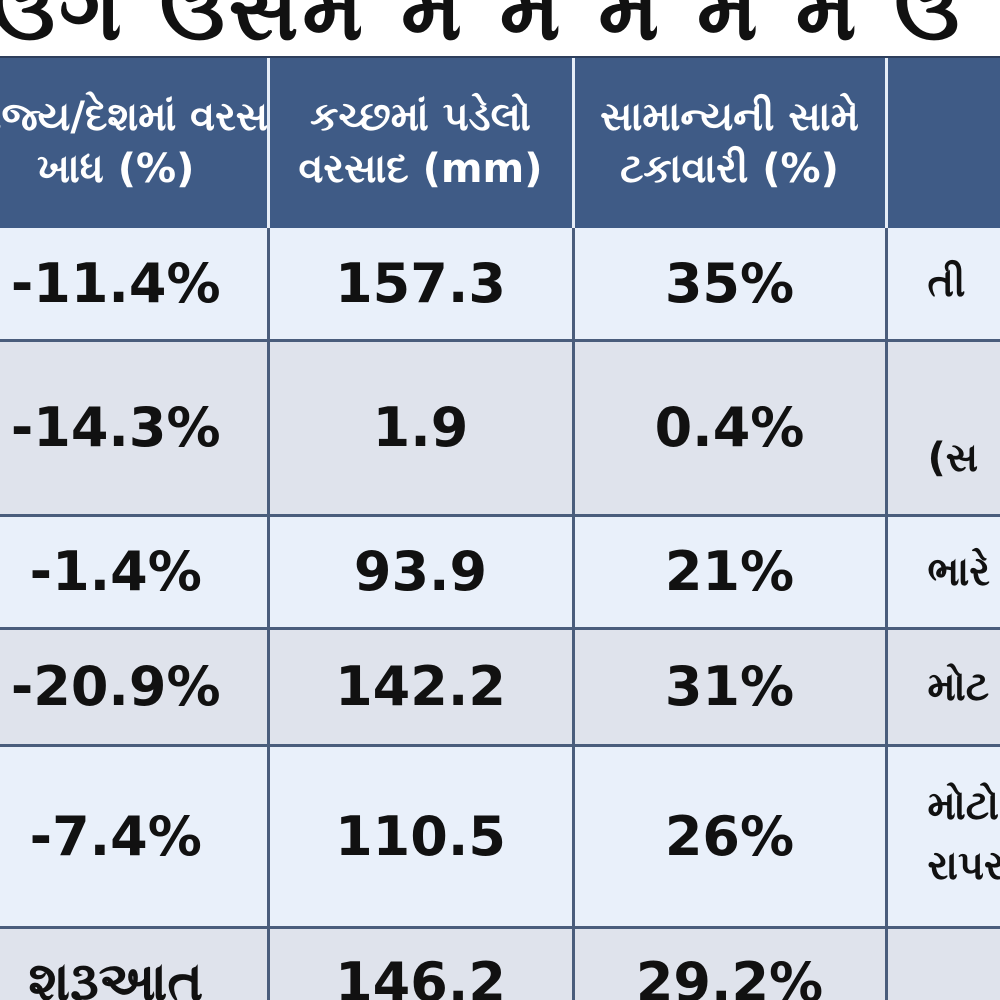 Image resolution: width=1000 pixels, height=1000 pixels. Describe the element at coordinates (421, 143) in the screenshot. I see `header-kutch-rain: કચ્છમાં પડેલો વરસાદ (mm)` at that location.